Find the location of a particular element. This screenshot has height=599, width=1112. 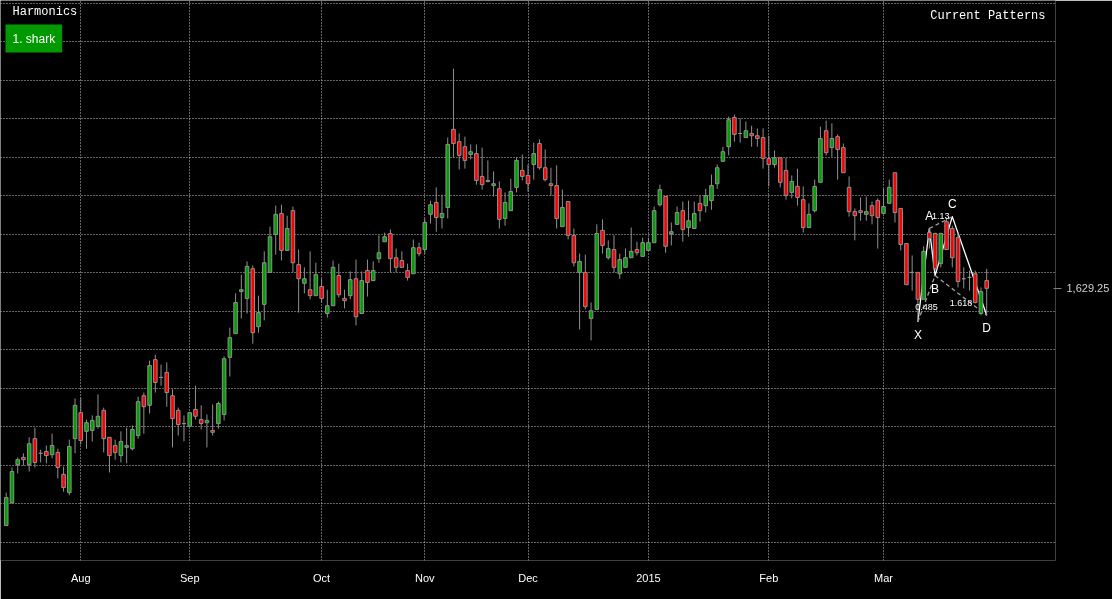

annotation: 1.13 is located at coordinates (941, 215).